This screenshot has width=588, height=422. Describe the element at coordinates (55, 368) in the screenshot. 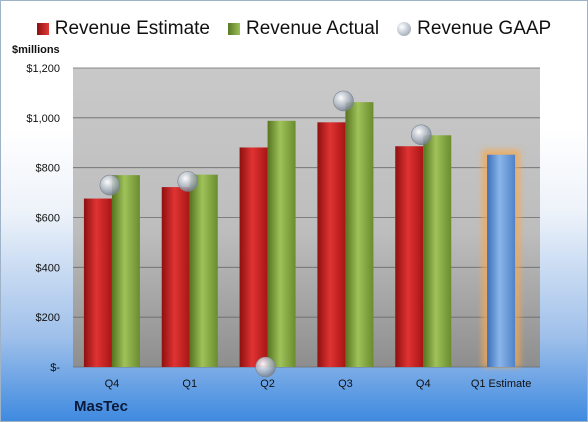

I see `y-tick-label: $-` at that location.